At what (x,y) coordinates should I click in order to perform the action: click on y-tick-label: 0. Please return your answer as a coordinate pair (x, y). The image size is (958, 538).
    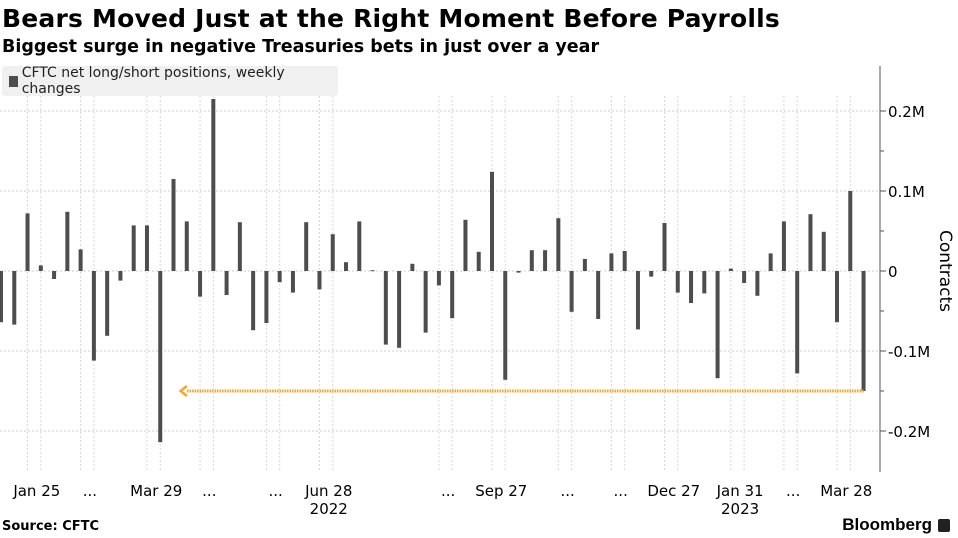
    Looking at the image, I should click on (893, 272).